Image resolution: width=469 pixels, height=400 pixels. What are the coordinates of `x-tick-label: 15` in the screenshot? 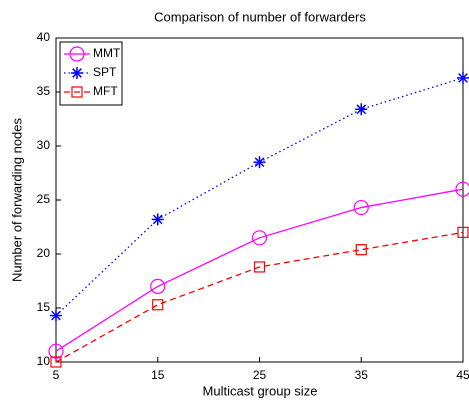 It's located at (158, 375).